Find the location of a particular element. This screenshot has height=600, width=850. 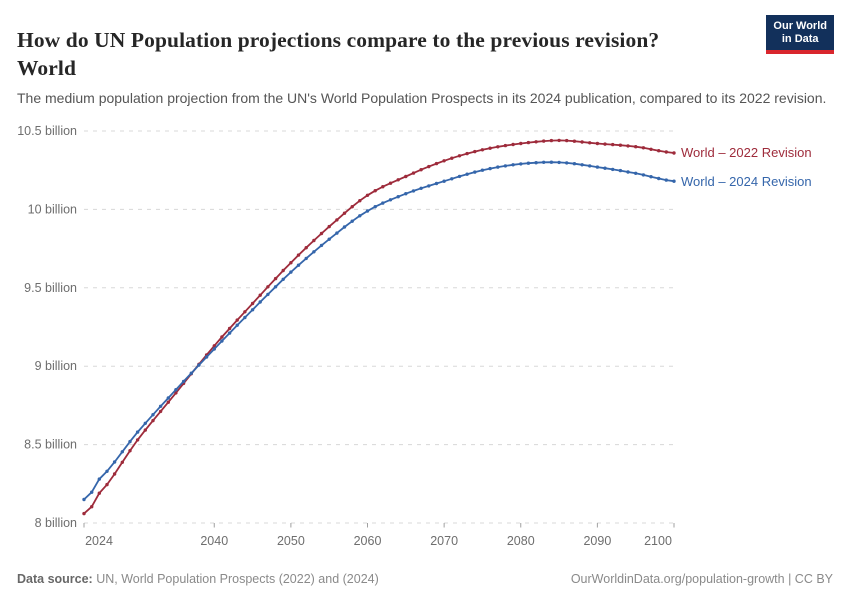

owid-logo: Our World in Data is located at coordinates (800, 34).